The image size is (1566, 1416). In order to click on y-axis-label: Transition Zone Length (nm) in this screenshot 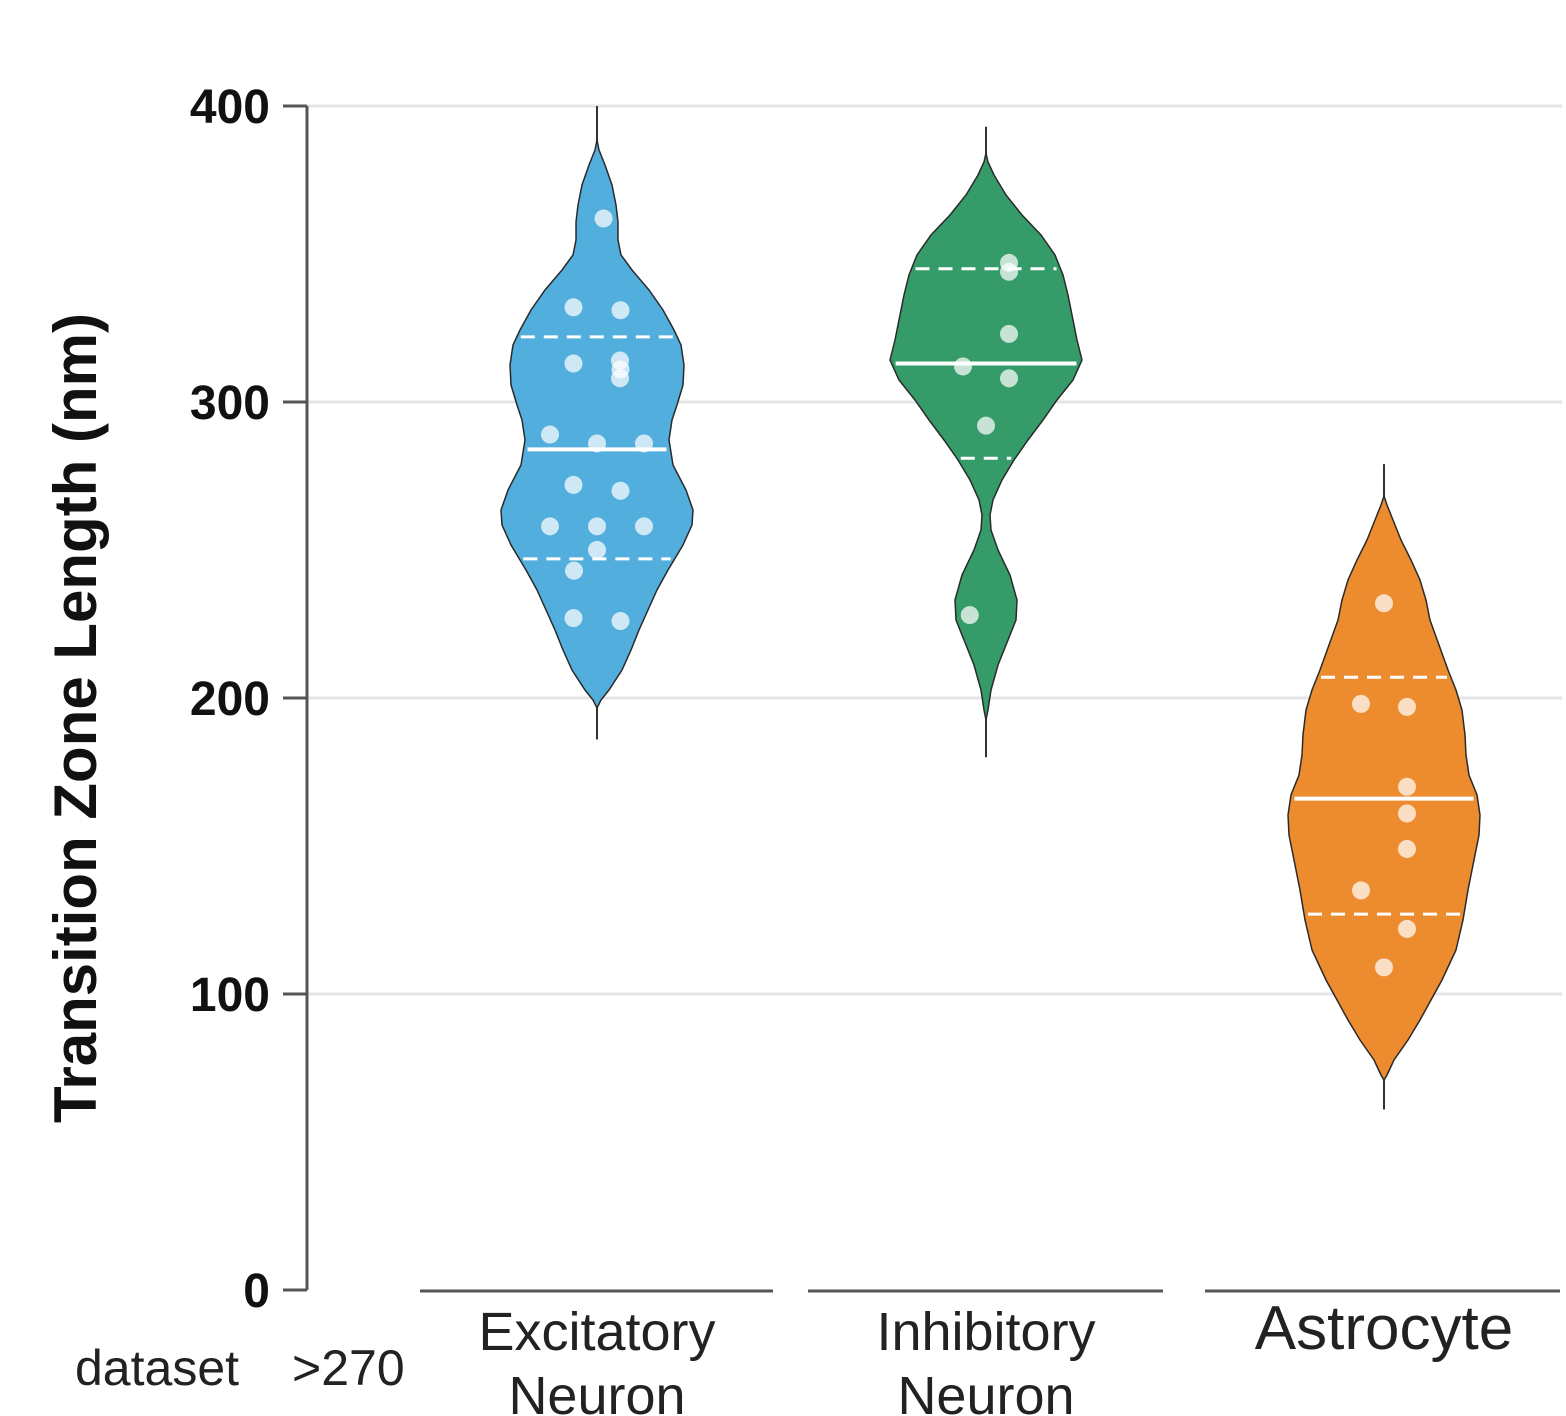, I will do `click(75, 718)`.